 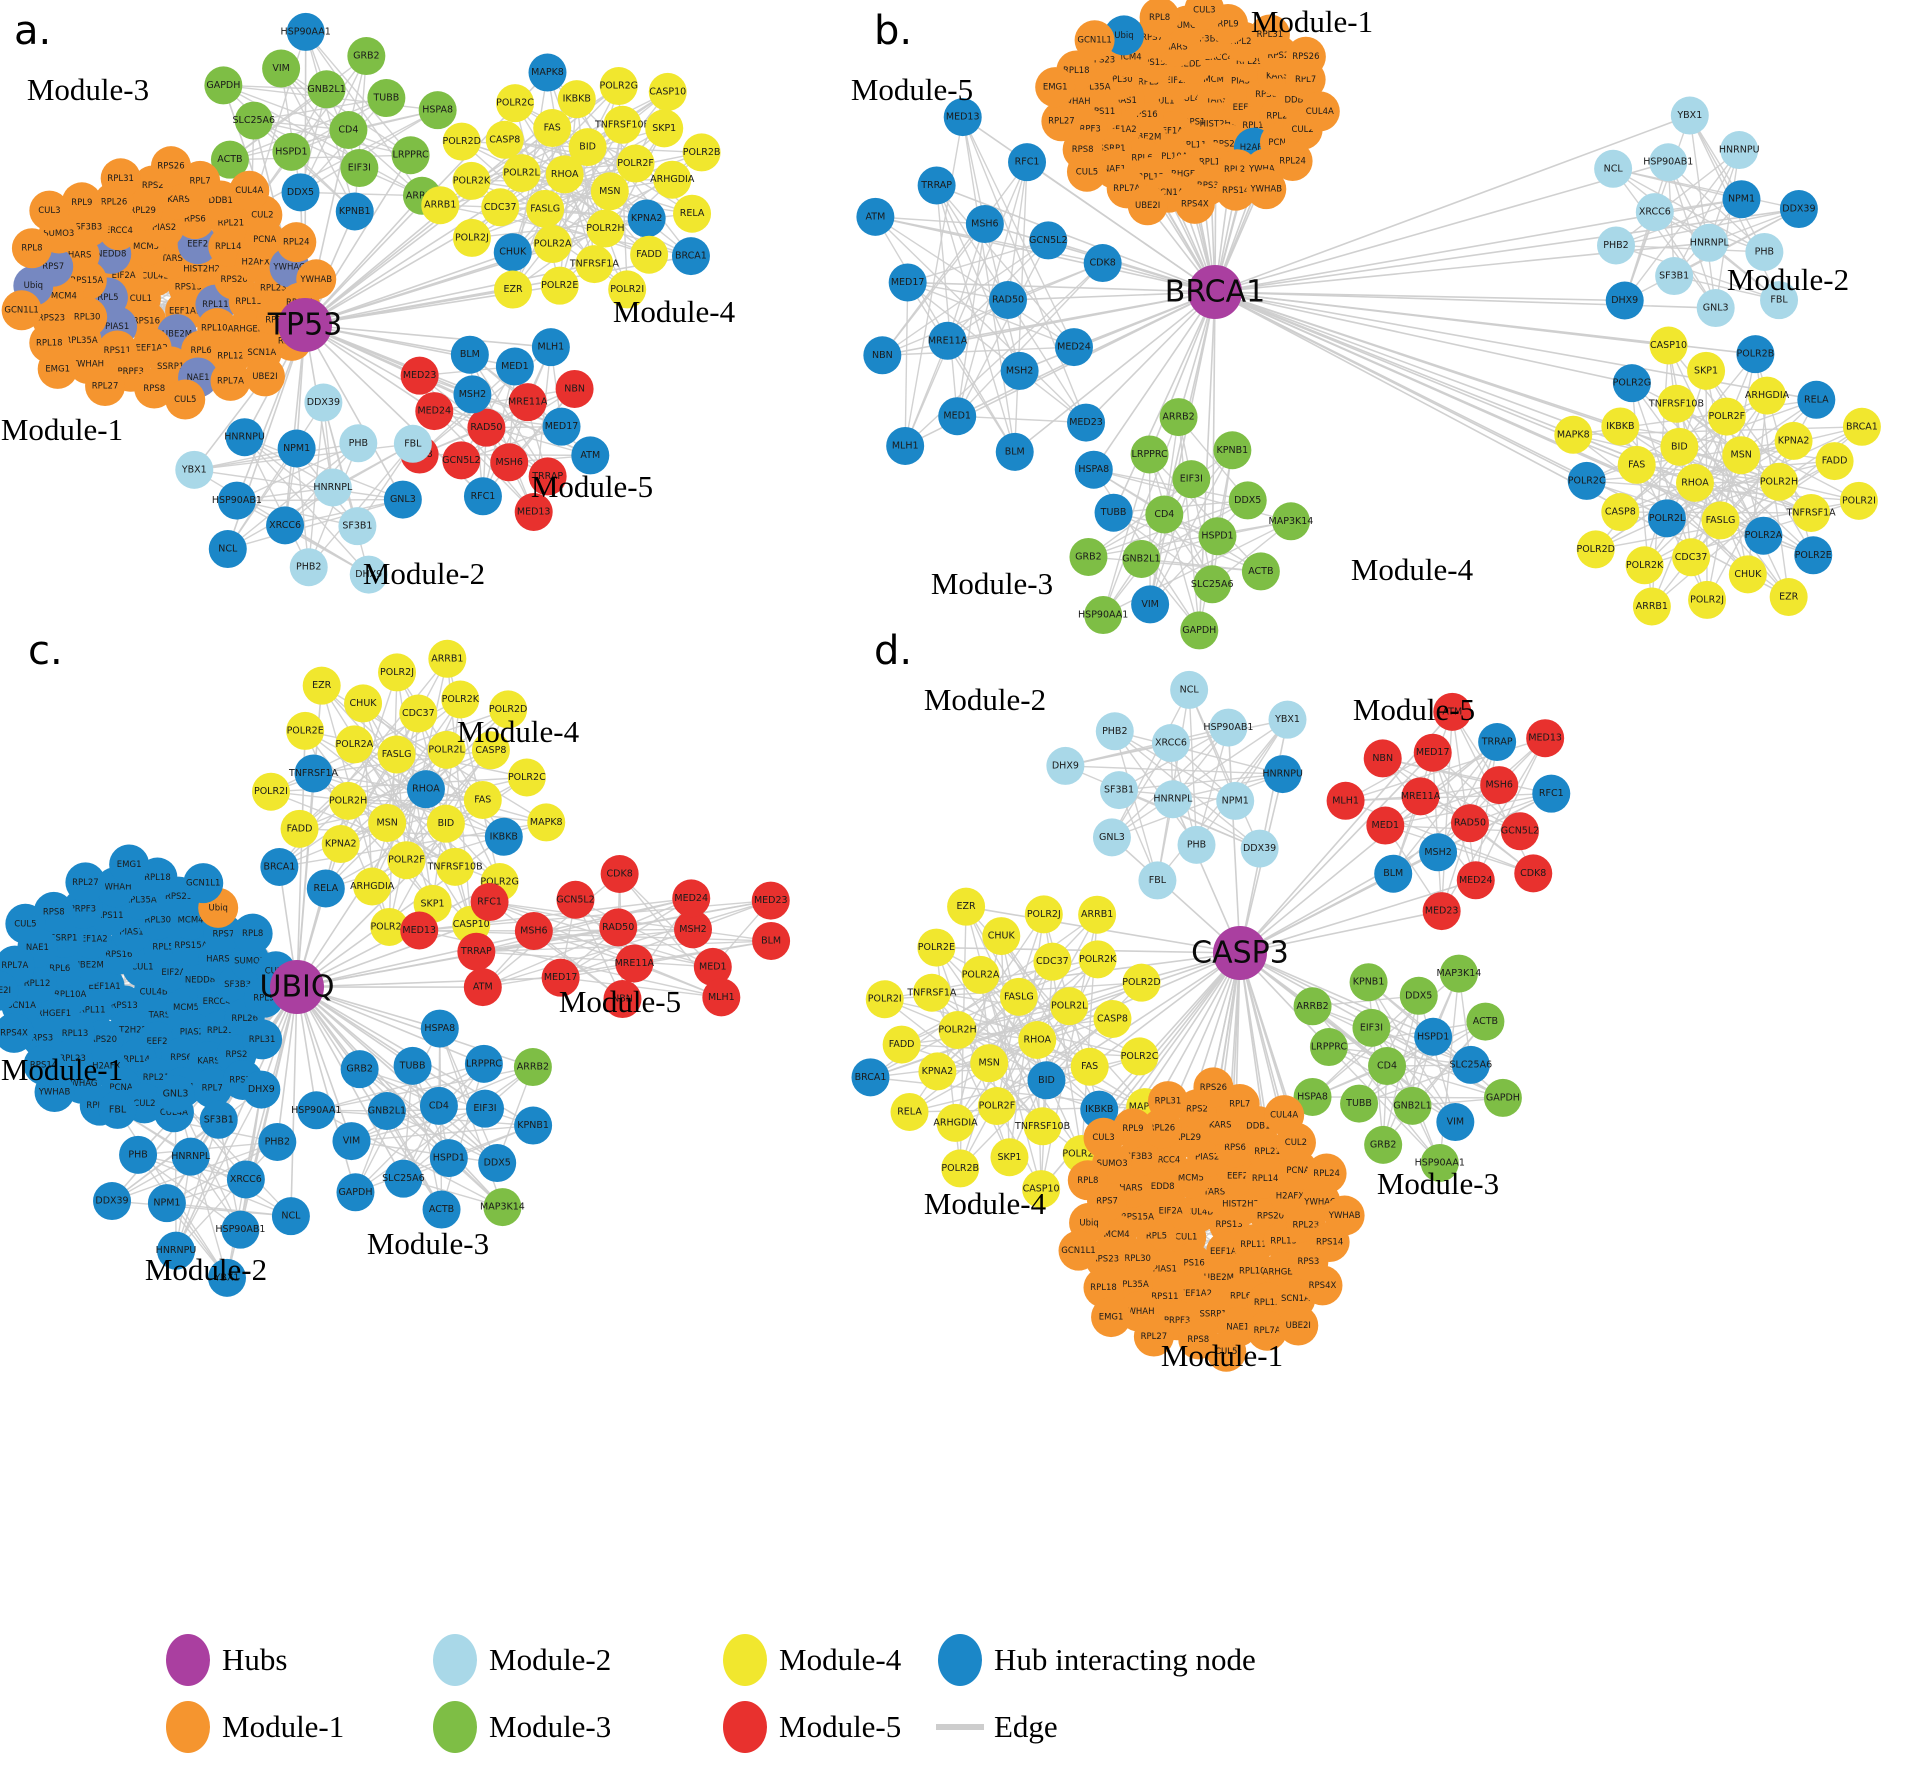 What do you see at coordinates (424, 573) in the screenshot?
I see `module-label: Module-2` at bounding box center [424, 573].